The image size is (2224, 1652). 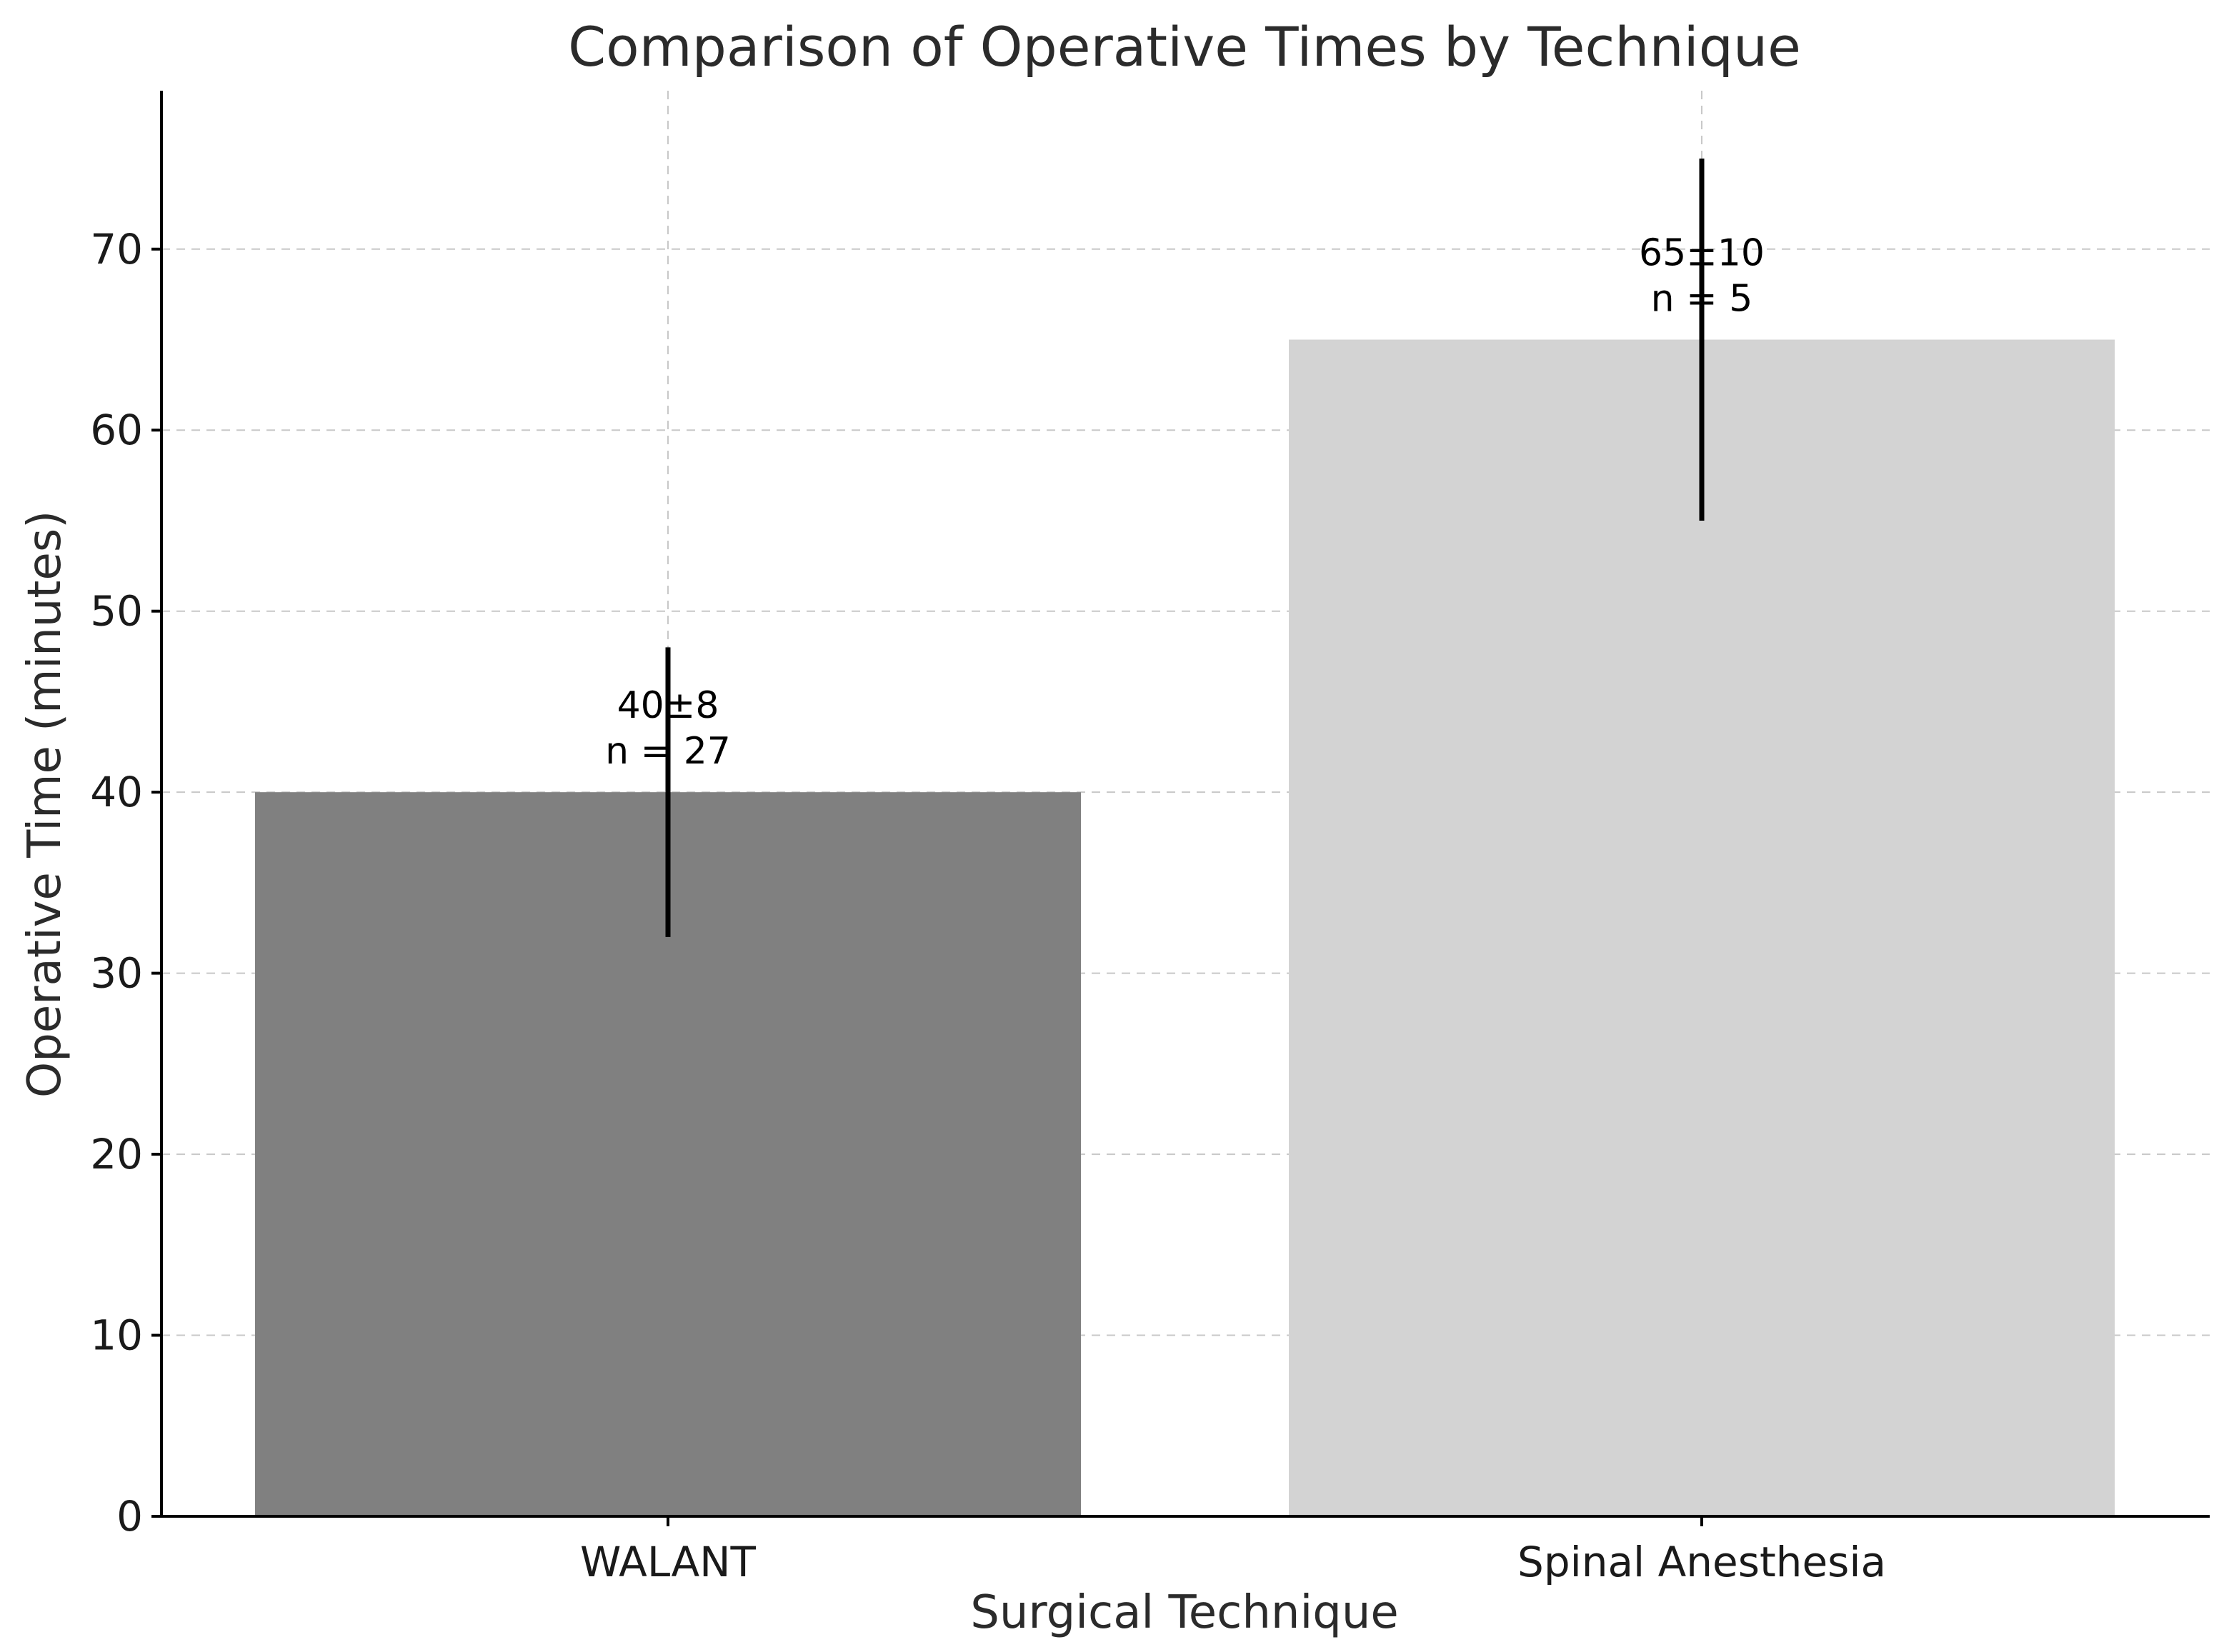 What do you see at coordinates (1701, 1562) in the screenshot?
I see `x-tick-label: Spinal Anesthesia` at bounding box center [1701, 1562].